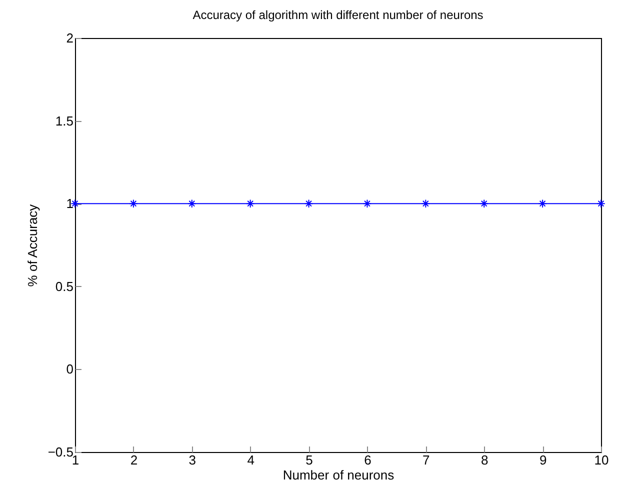  I want to click on y-axis-title: % of Accuracy, so click(32, 245).